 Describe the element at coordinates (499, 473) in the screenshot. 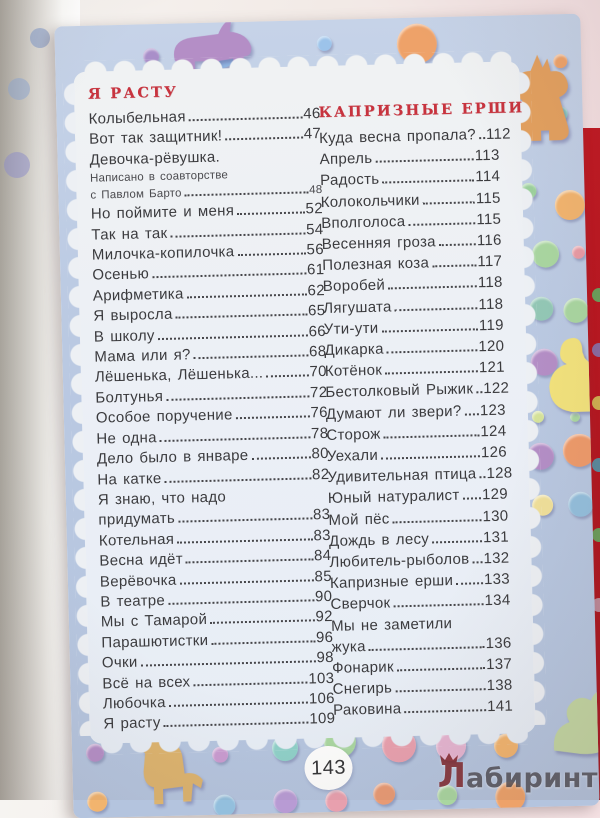

I see `toc-page-number: 128` at that location.